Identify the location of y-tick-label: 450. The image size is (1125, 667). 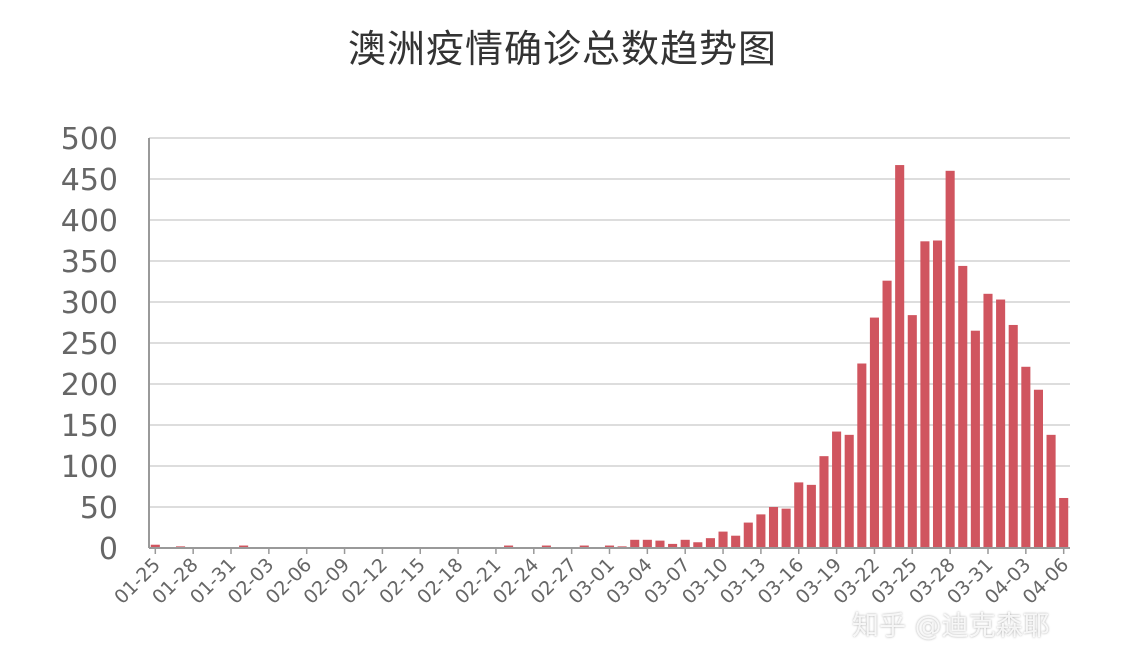
(89, 180).